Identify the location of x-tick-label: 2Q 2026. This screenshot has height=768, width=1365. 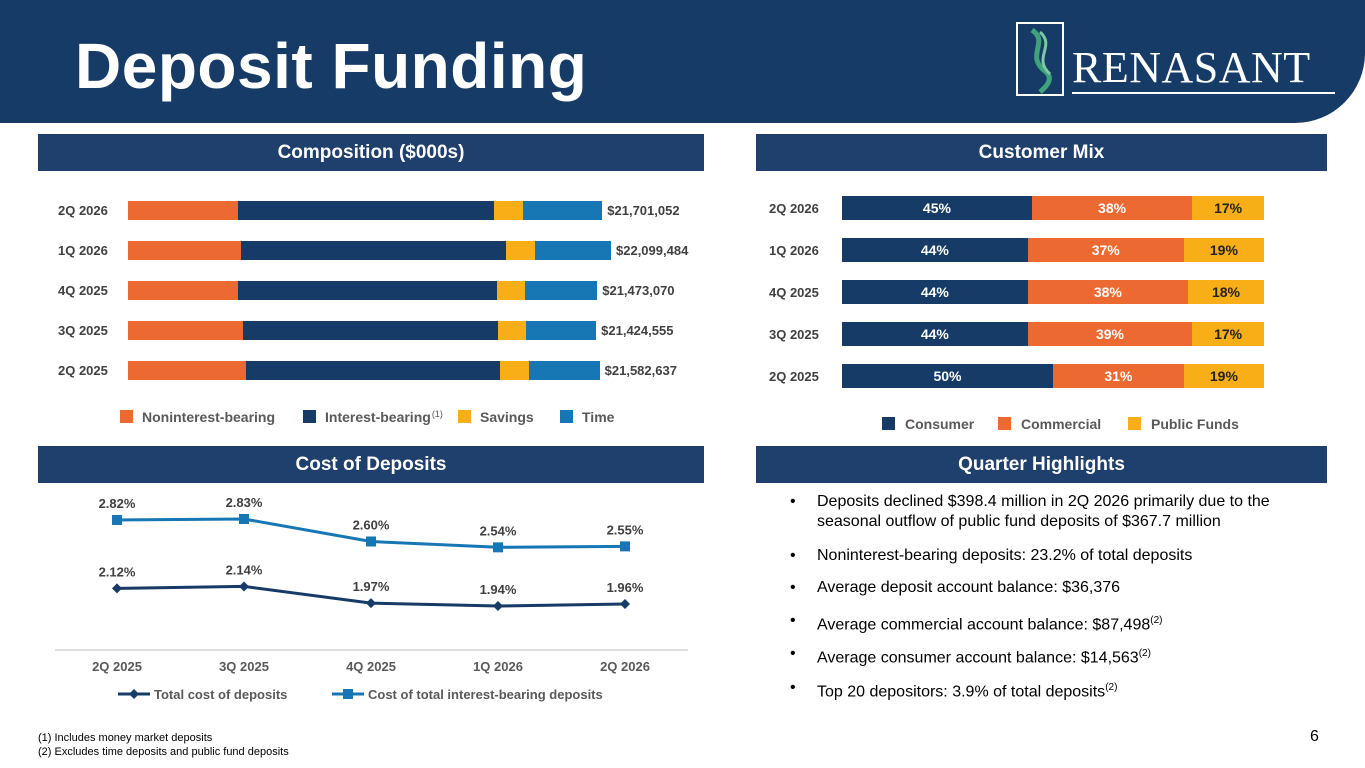
(625, 666).